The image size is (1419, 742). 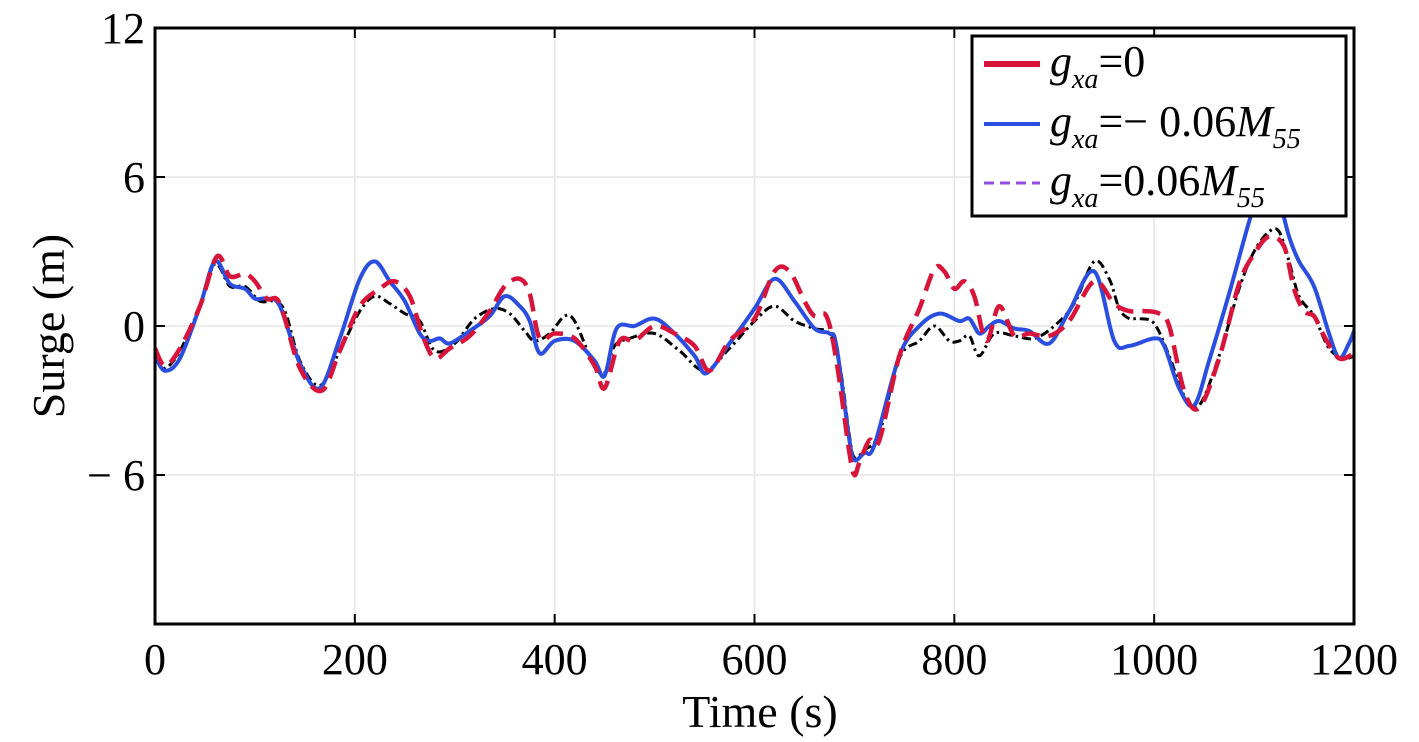 I want to click on y-tick-labels: − 6 0 6 12, so click(x=116, y=252).